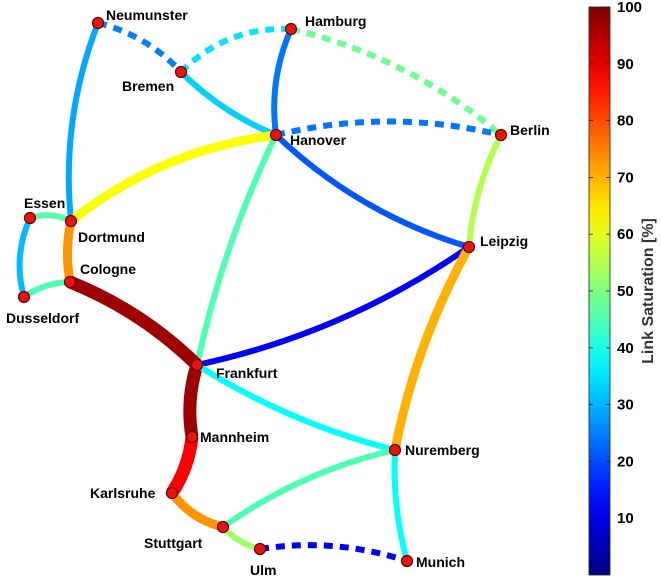  Describe the element at coordinates (148, 86) in the screenshot. I see `city-label-bremen: Bremen` at that location.